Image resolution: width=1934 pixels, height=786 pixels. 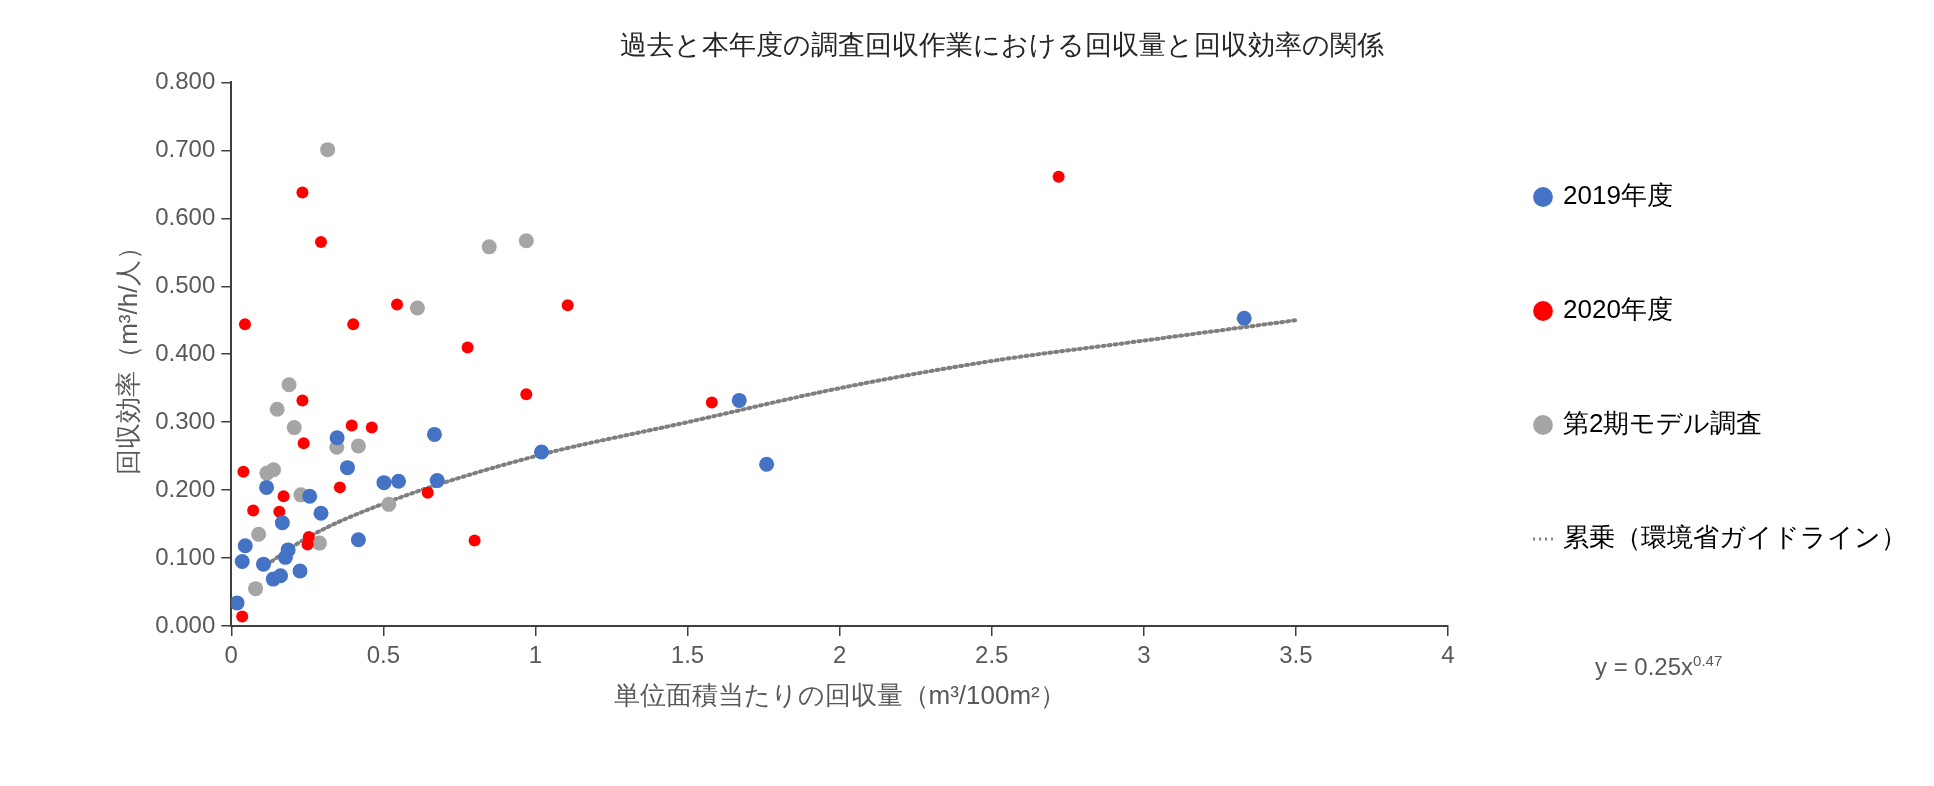 I want to click on legend-label: 第2期モデル調査, so click(x=1663, y=423).